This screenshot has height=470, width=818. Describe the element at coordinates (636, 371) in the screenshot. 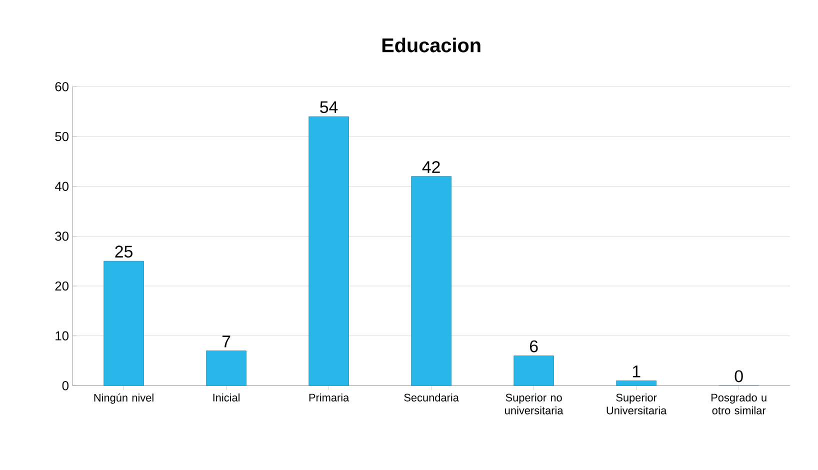

I see `data-label: 1` at that location.